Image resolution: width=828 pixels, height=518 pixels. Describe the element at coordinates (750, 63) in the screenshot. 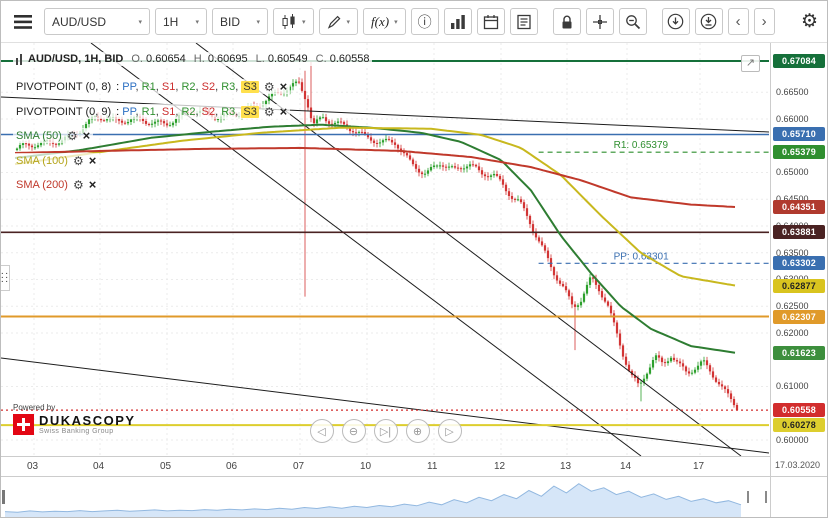

I see `detach-chart-button: ↗` at that location.